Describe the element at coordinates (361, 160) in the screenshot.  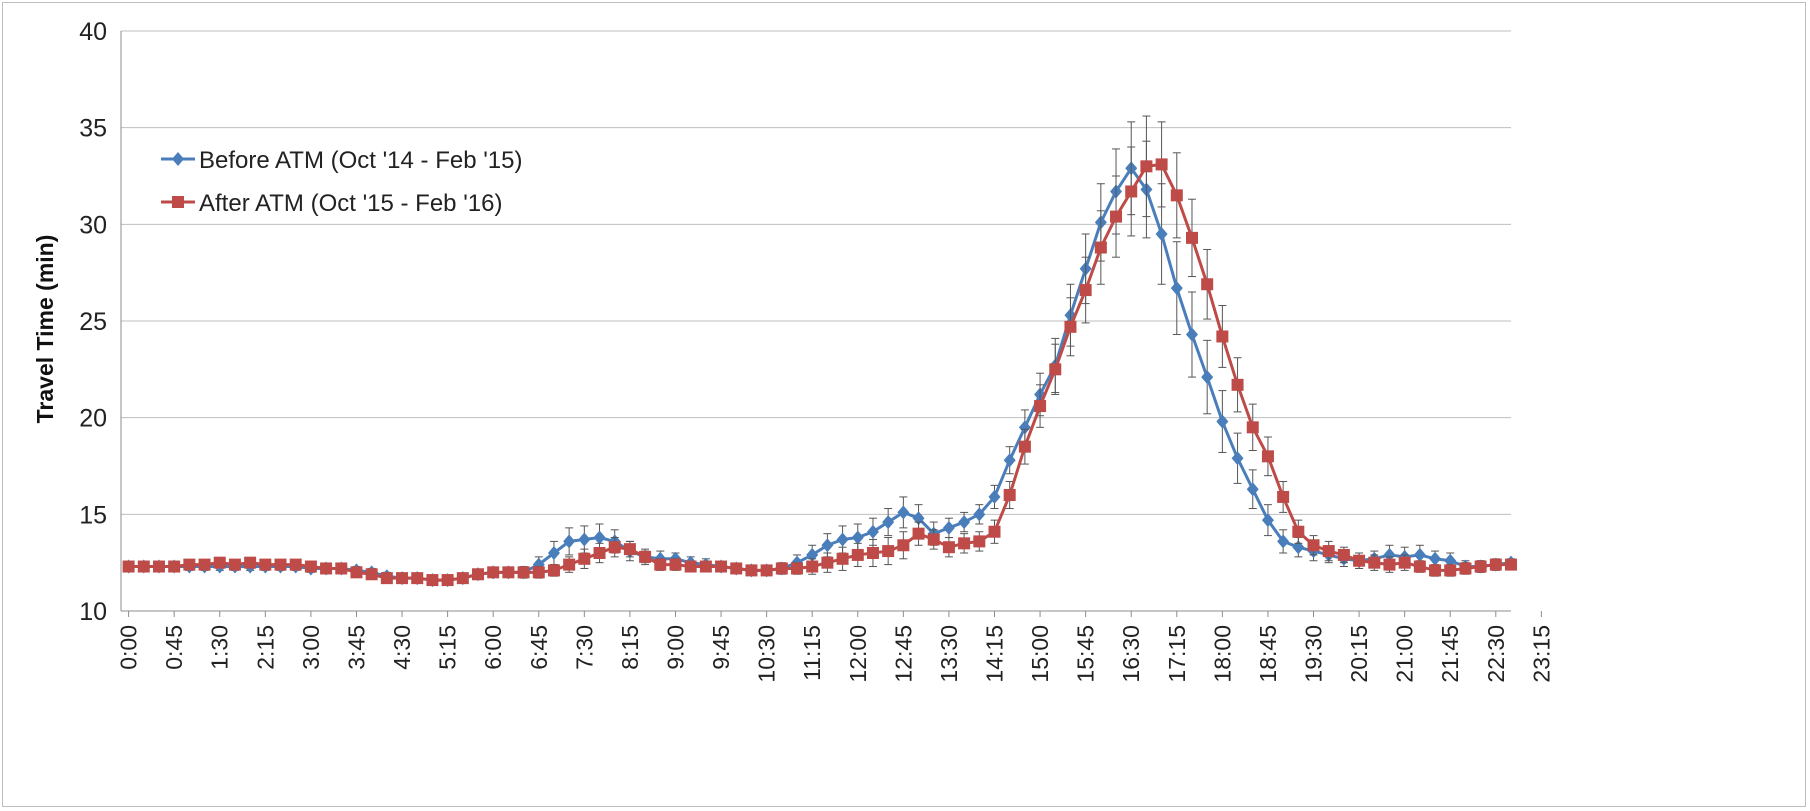
I see `legend-label-before: Before ATM (Oct '14 - Feb '15)` at that location.